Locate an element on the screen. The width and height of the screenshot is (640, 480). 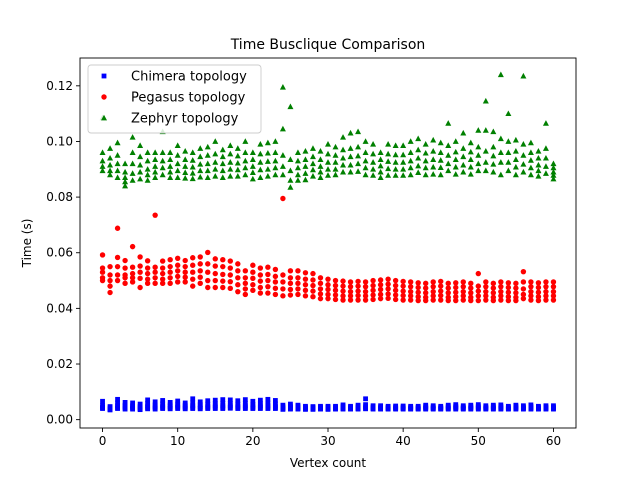
y-tick-label: 0.02 is located at coordinates (59, 364).